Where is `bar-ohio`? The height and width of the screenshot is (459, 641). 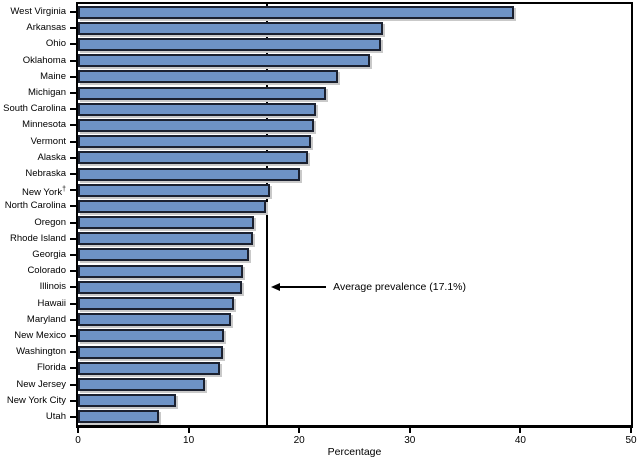 bar-ohio is located at coordinates (230, 44).